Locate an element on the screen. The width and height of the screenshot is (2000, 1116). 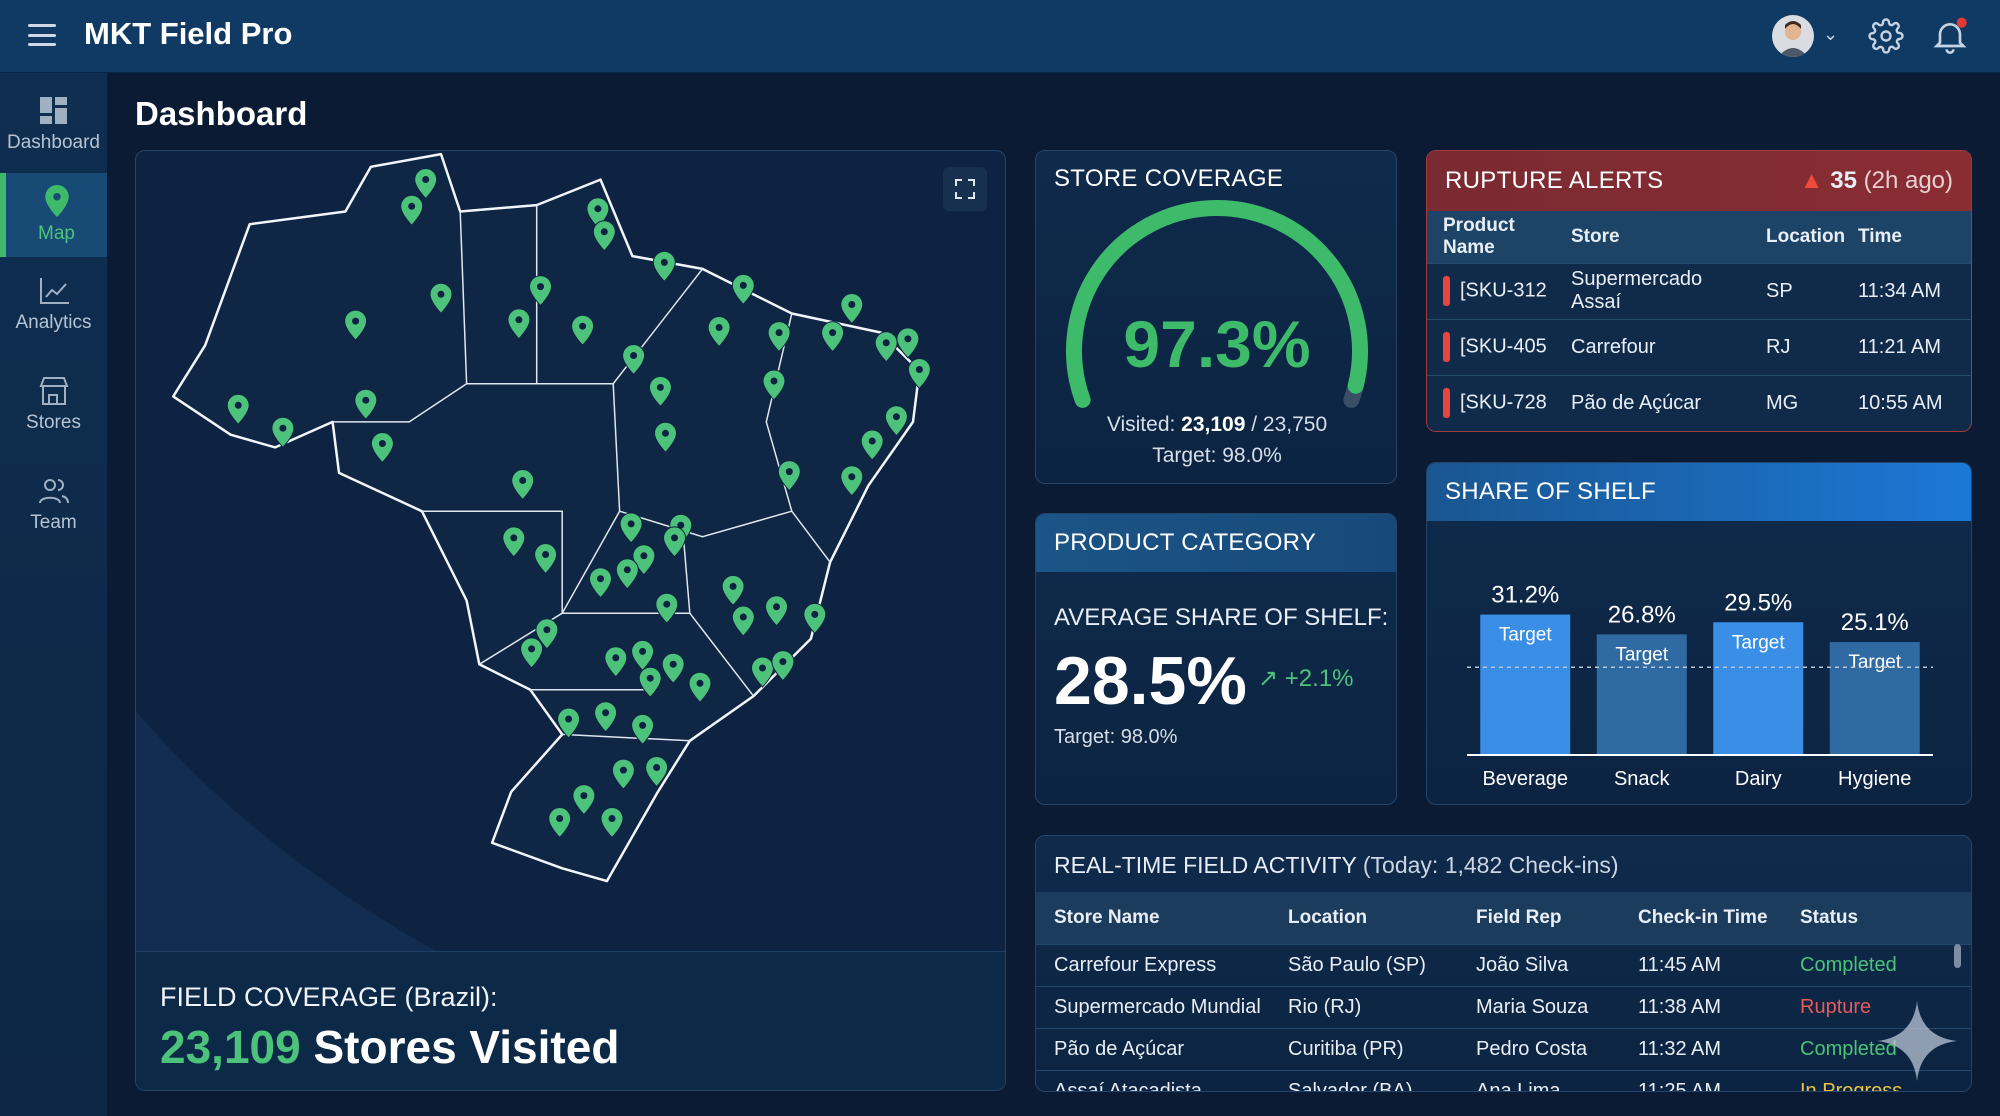
sidebar-item-label: Dashboard is located at coordinates (53, 142).